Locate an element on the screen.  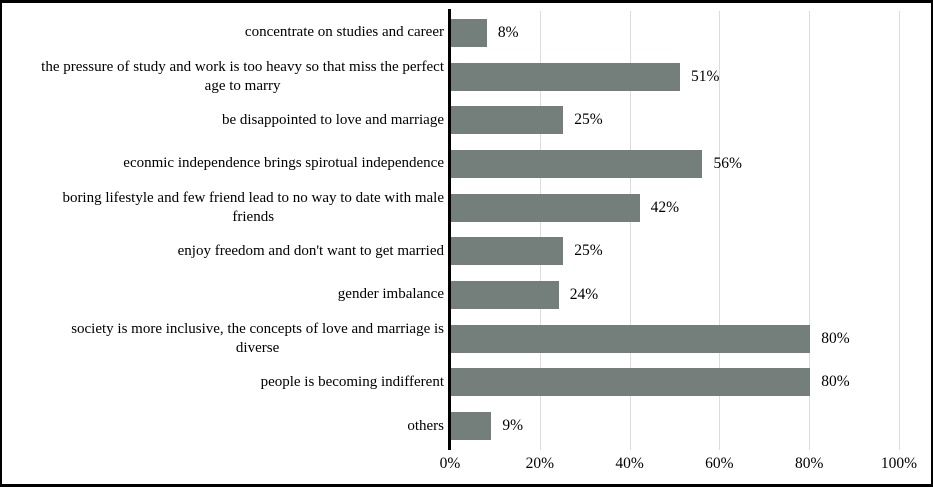
bar-track: 56% is located at coordinates (674, 164).